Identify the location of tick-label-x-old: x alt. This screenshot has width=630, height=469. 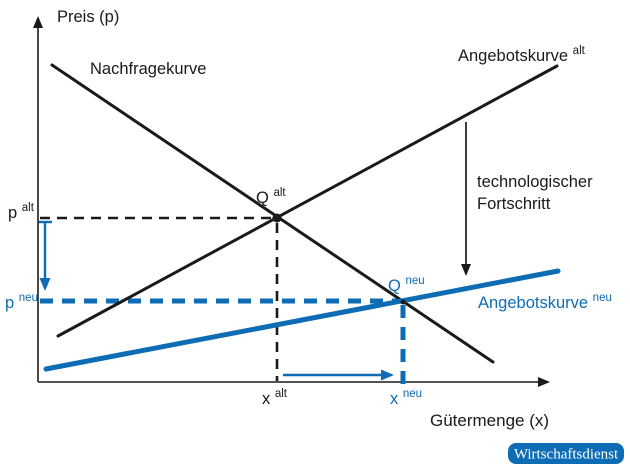
(275, 398).